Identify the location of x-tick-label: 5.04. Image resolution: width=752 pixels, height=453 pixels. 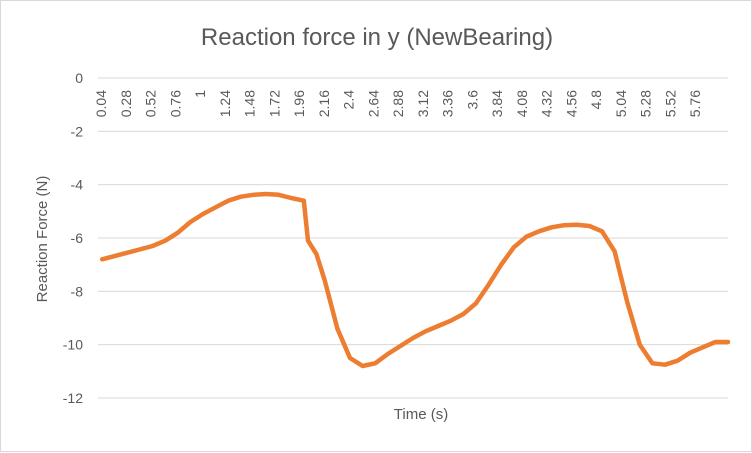
(621, 103).